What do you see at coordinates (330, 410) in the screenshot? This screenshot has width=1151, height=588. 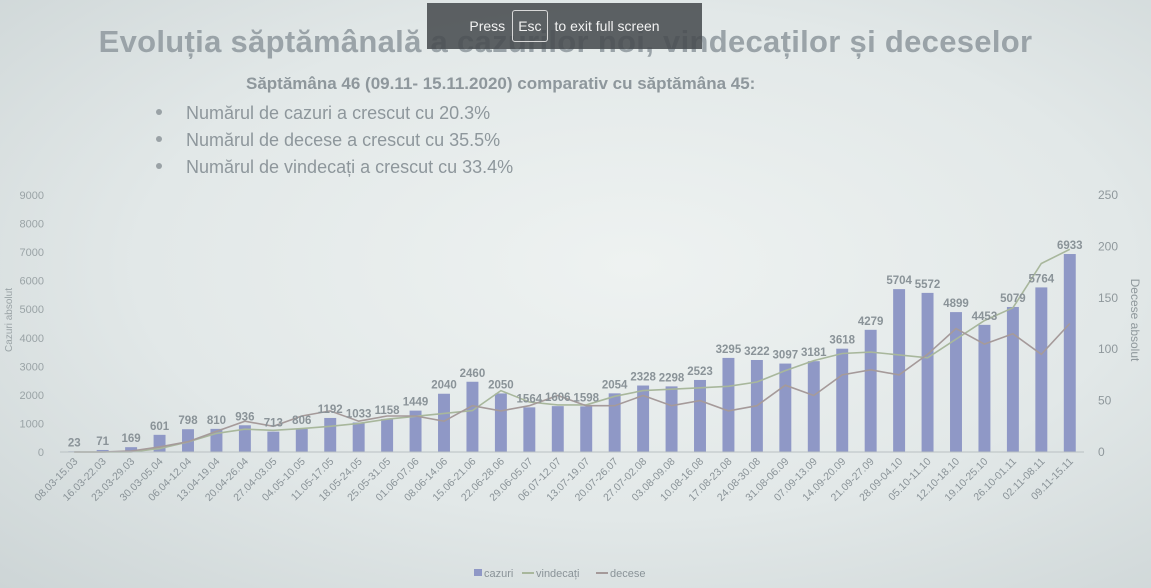 I see `bar-data-label: 1192` at bounding box center [330, 410].